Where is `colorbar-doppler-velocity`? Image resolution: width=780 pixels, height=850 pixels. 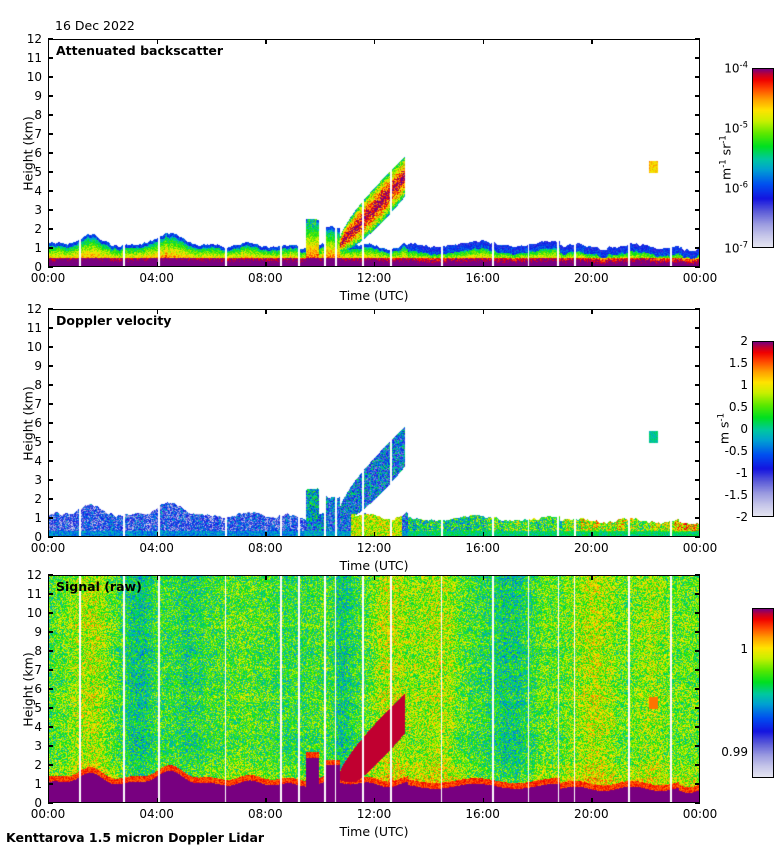 colorbar-doppler-velocity is located at coordinates (763, 429).